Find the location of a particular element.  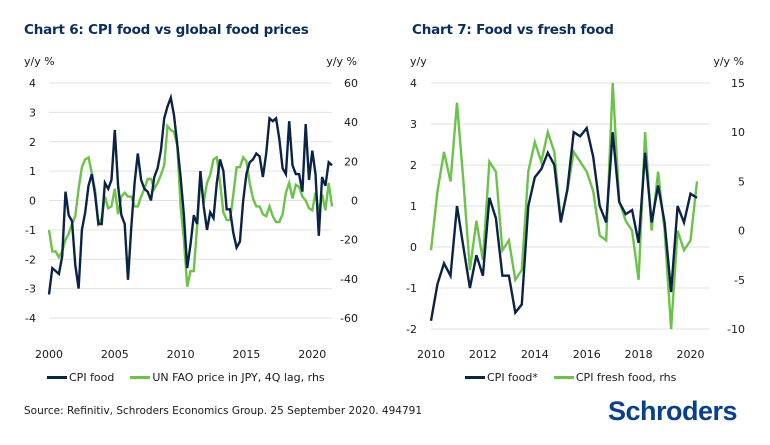

left-axis-tick-label: -3 is located at coordinates (30, 289).